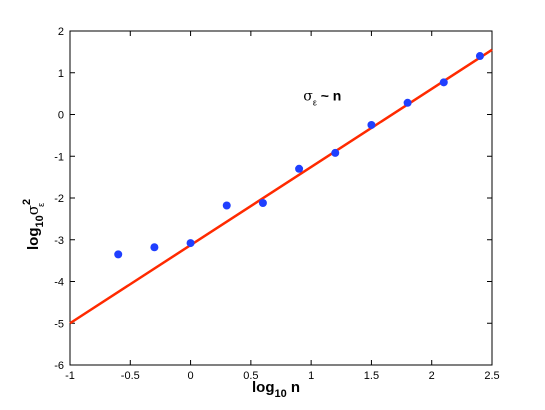 This screenshot has width=545, height=410. I want to click on y-tick-label: -6, so click(59, 366).